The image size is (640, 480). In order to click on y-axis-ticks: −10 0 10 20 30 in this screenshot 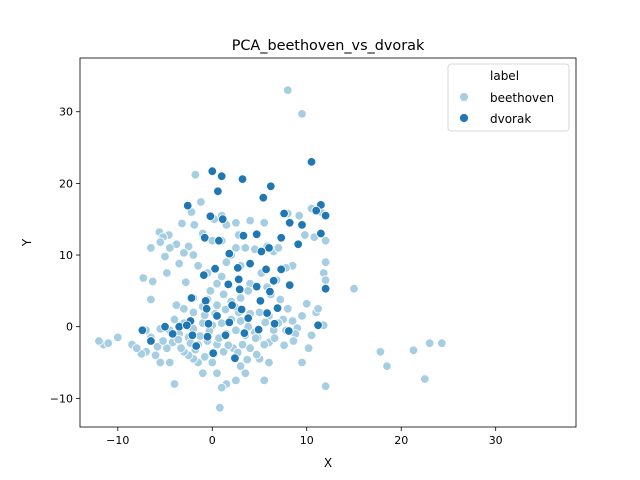, I will do `click(65, 255)`.